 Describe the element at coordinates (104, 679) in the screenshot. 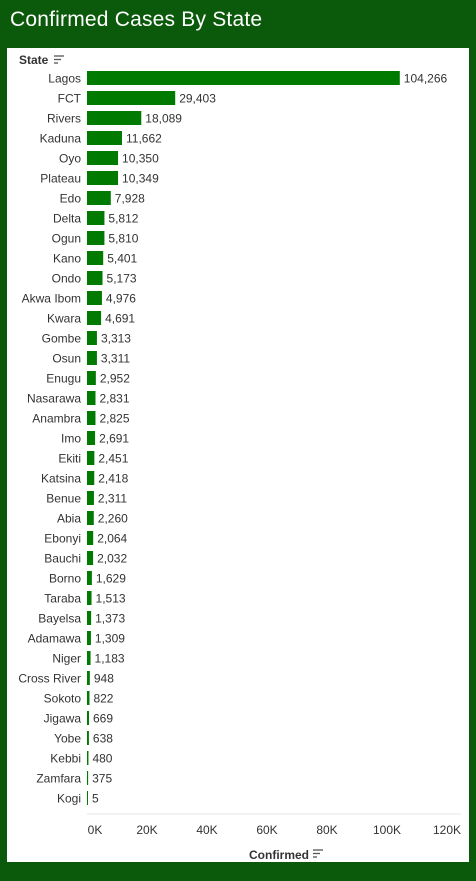

I see `value-label: 948` at that location.